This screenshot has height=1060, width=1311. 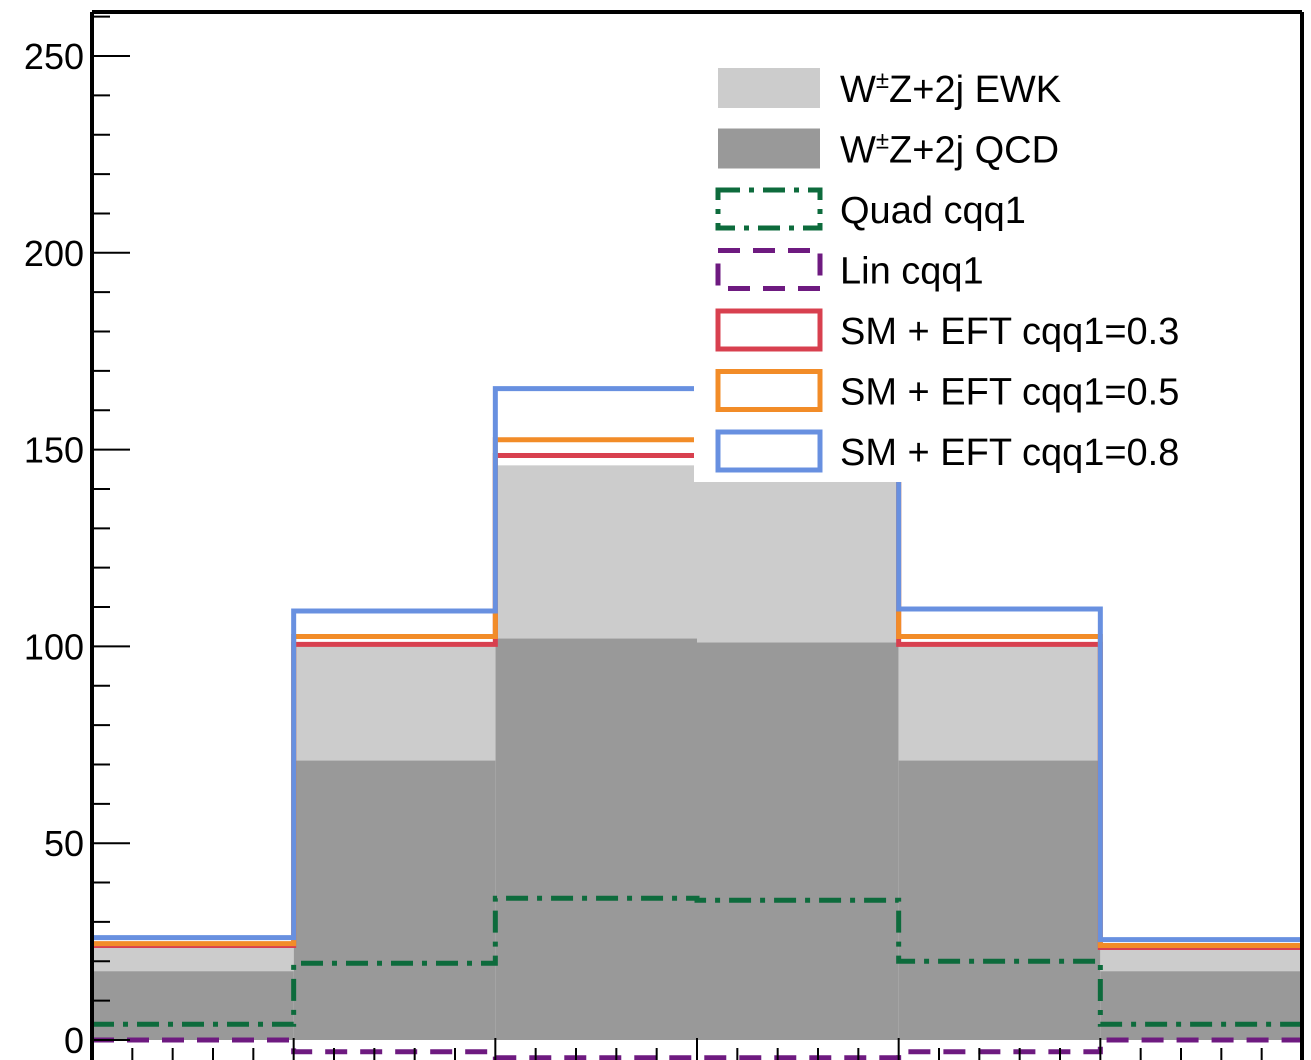 I want to click on y-tick-label: 200, so click(x=54, y=253).